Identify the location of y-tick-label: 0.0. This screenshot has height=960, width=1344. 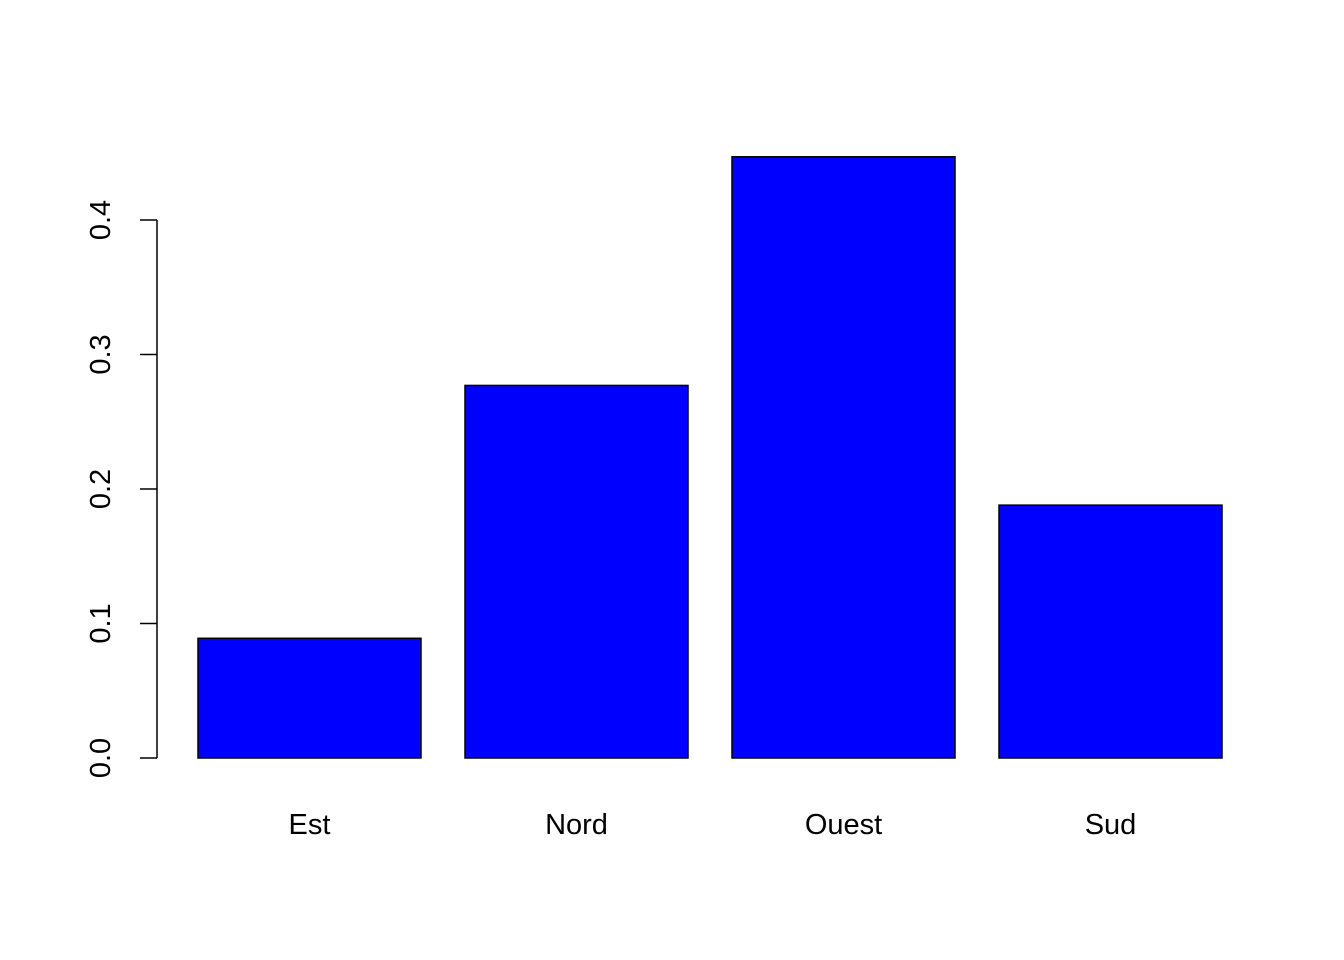
(101, 758).